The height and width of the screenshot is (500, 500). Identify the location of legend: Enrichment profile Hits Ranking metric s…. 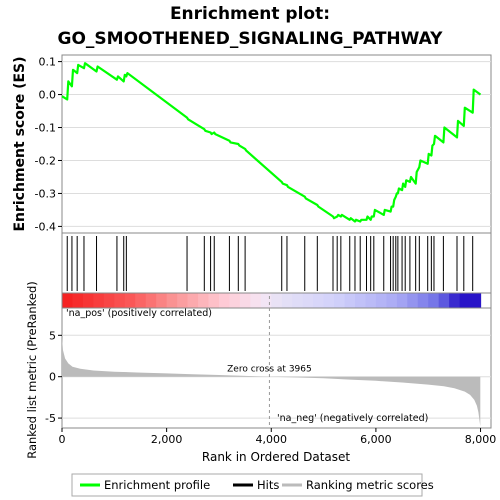
(252, 485).